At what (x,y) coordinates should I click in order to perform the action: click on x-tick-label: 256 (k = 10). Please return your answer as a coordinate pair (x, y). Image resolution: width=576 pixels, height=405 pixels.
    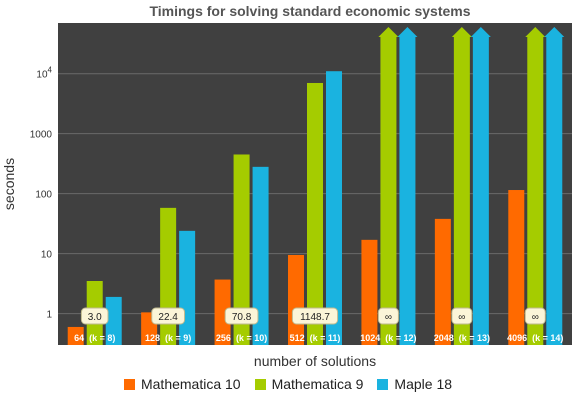
    Looking at the image, I should click on (241, 338).